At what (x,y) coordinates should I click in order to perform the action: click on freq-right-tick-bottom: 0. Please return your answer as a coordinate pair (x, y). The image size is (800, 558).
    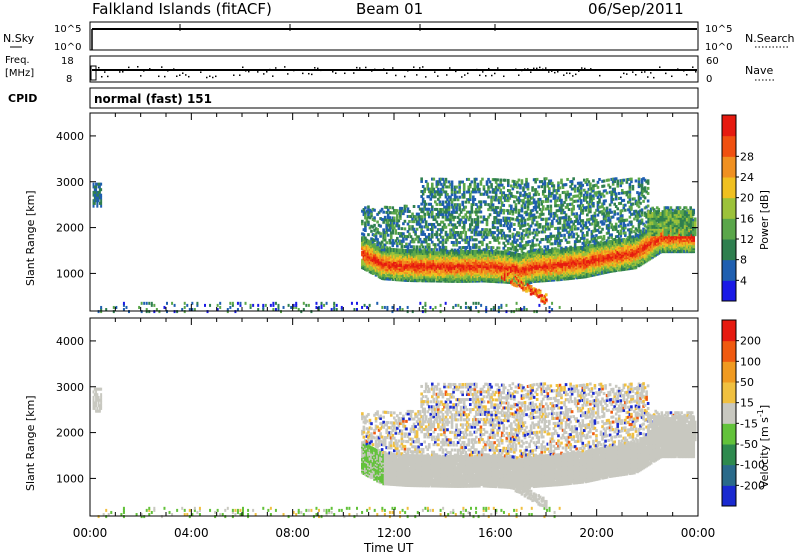
    Looking at the image, I should click on (709, 79).